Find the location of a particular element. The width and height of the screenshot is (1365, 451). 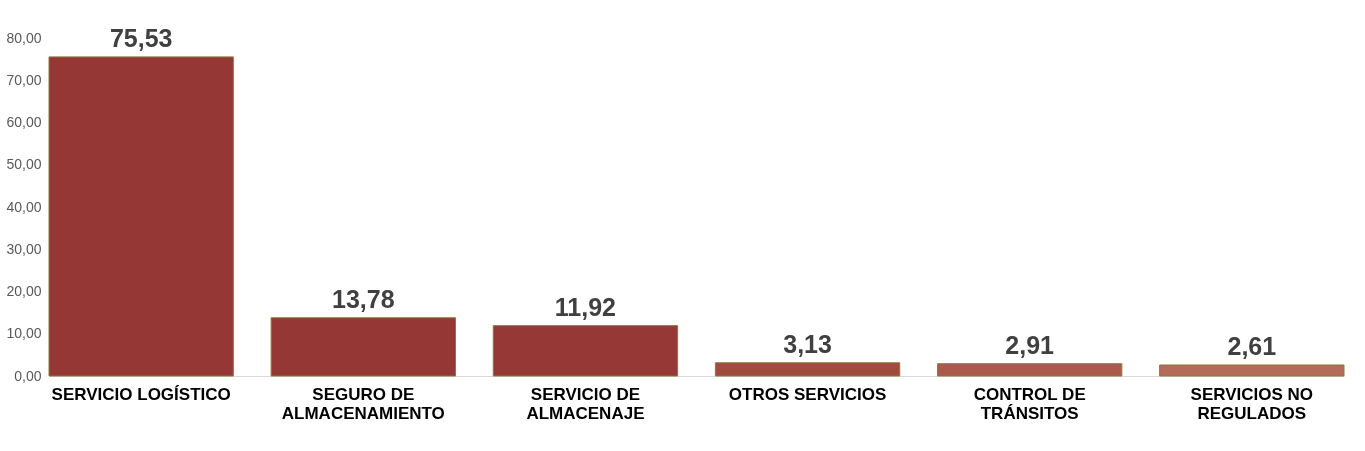

x-tick-label: SERVICIOS NO REGULADOS is located at coordinates (1252, 403).